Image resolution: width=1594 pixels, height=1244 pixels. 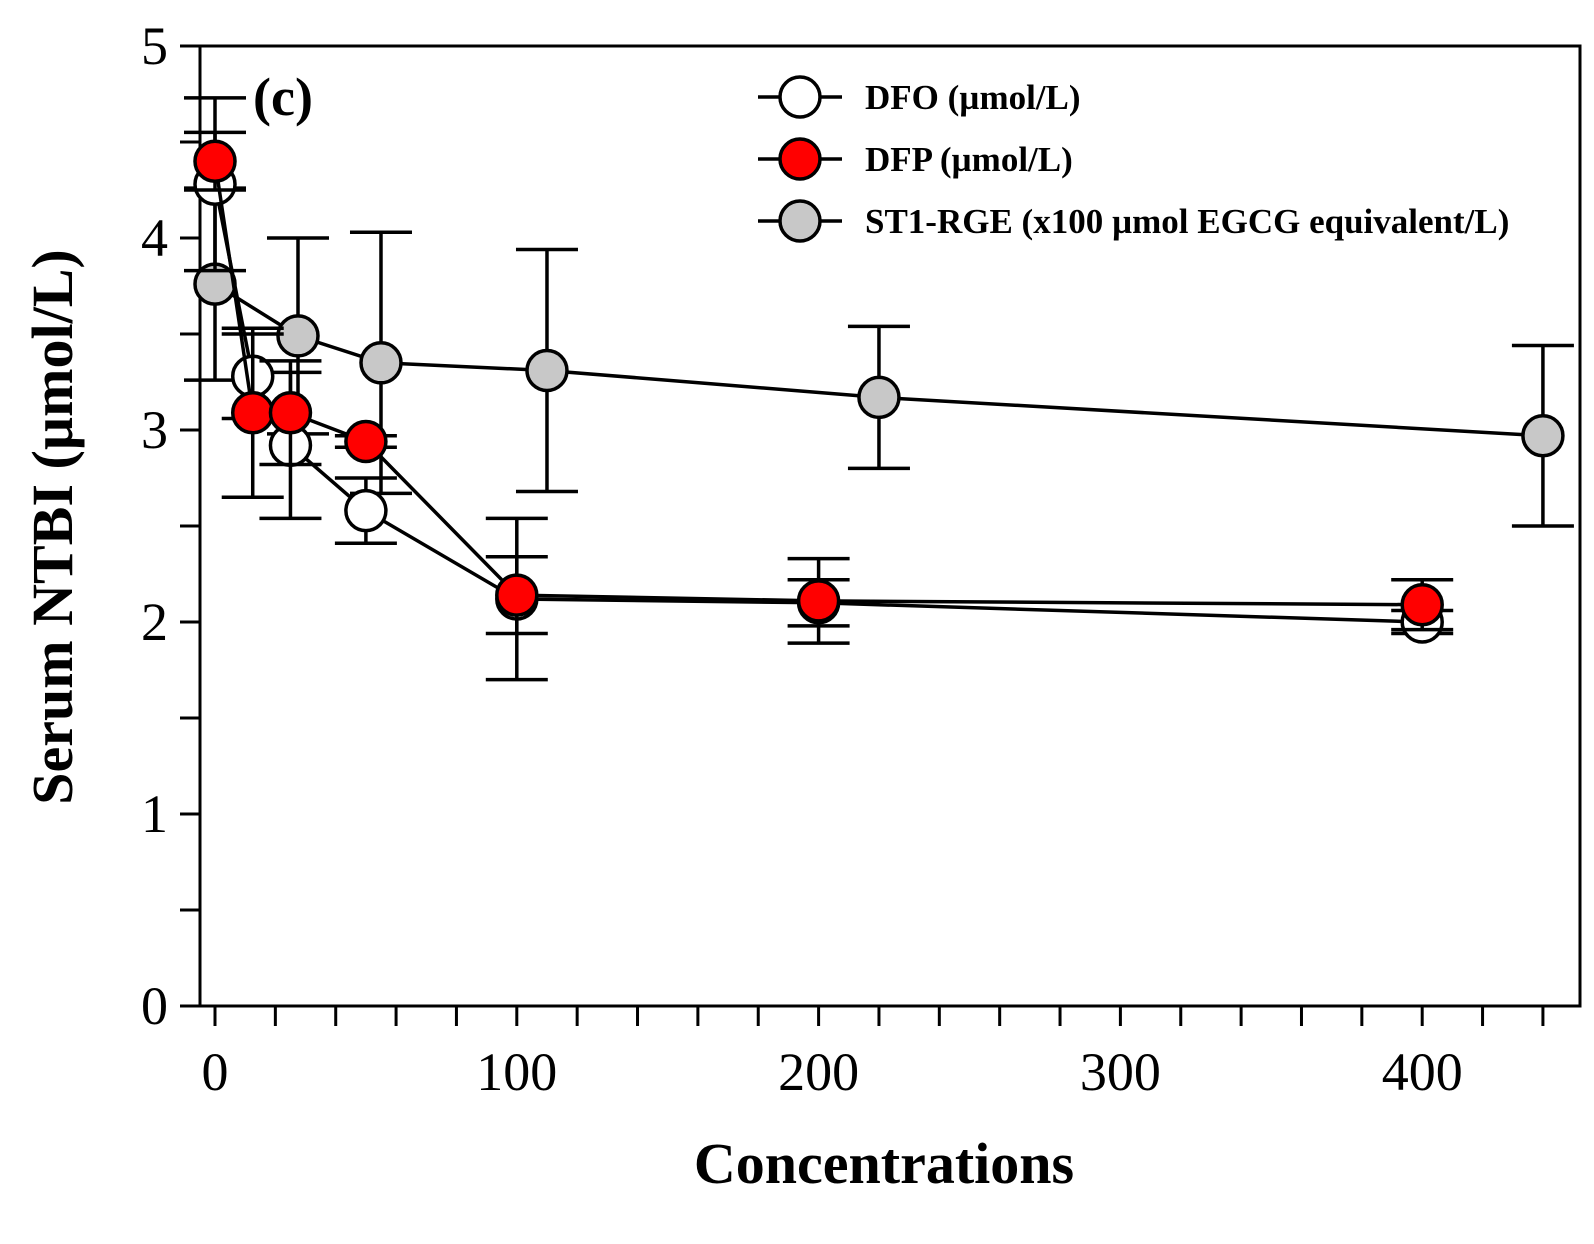 I want to click on legend-label: DFP (µmol/L), so click(x=969, y=159).